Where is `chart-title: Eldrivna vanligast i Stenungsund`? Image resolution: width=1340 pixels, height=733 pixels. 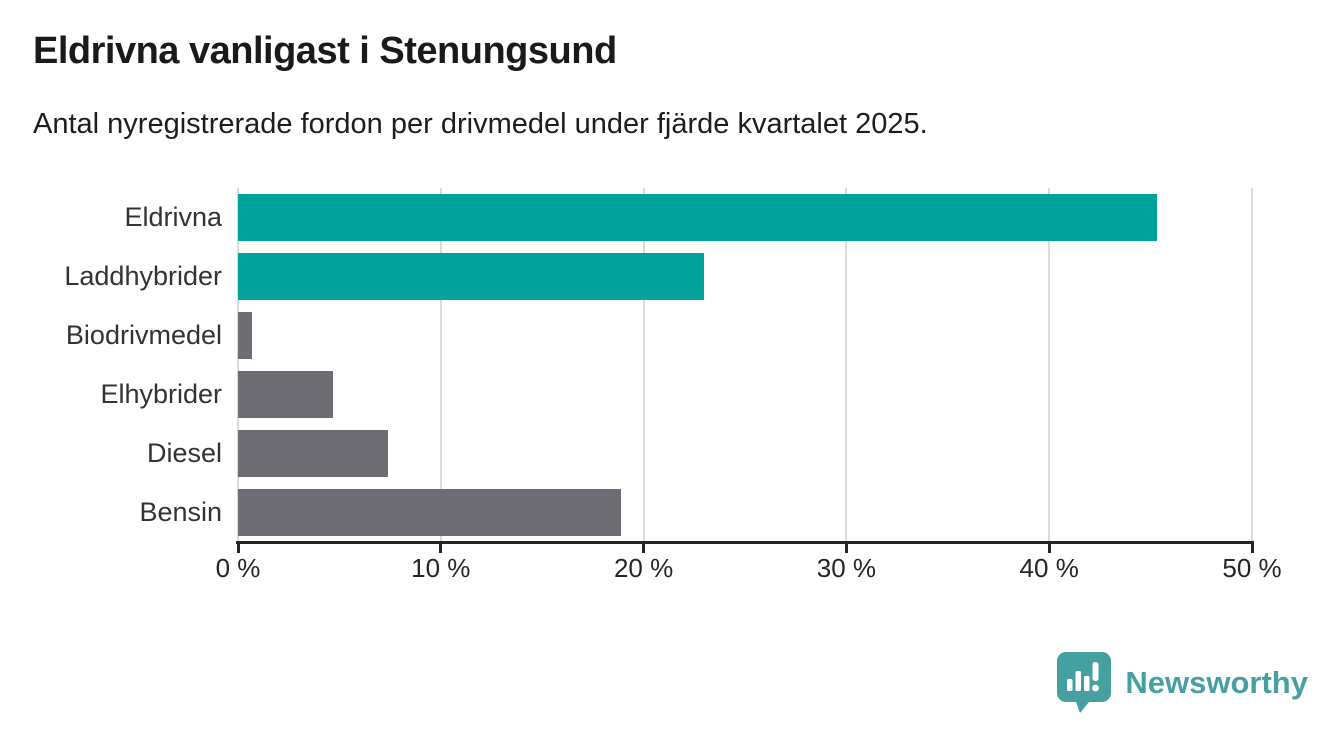
chart-title: Eldrivna vanligast i Stenungsund is located at coordinates (325, 51).